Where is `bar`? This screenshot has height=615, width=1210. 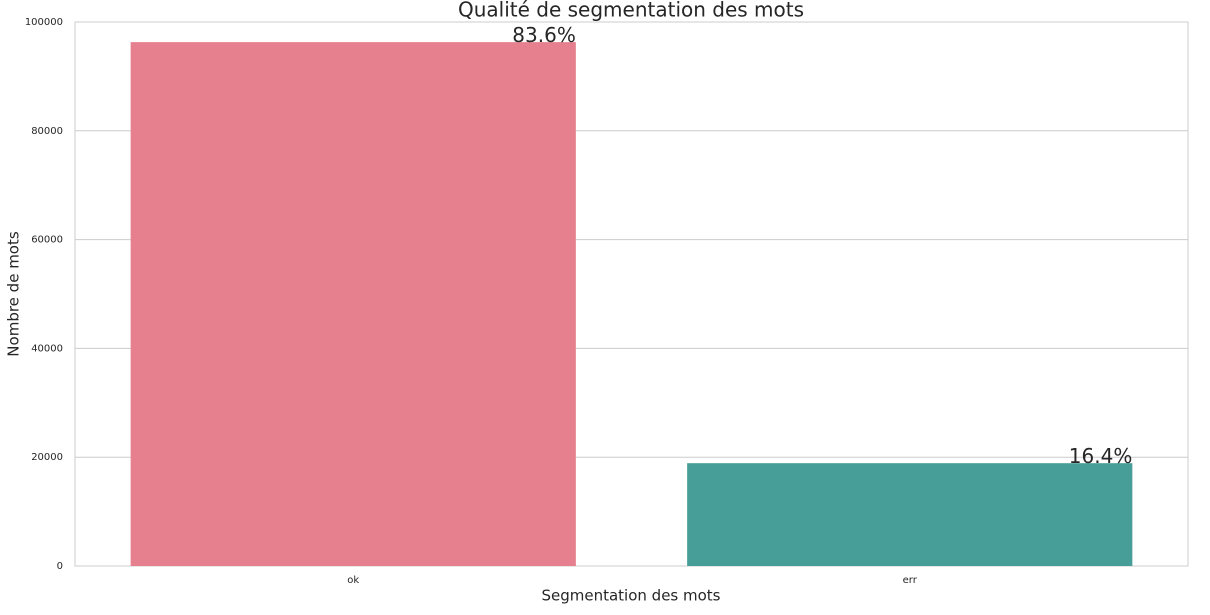
bar is located at coordinates (910, 514).